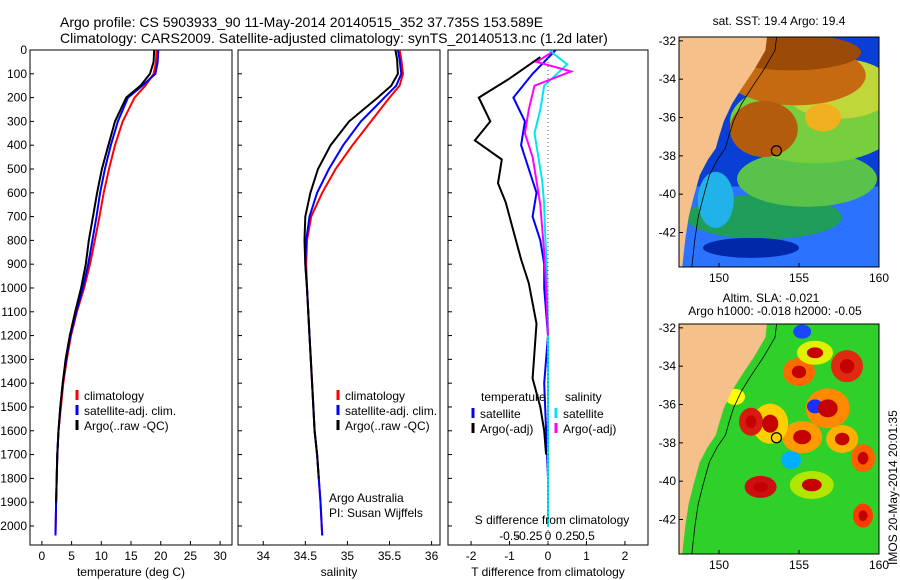 This screenshot has width=900, height=580. What do you see at coordinates (510, 255) in the screenshot?
I see `series-line-temperature-argo-adj-` at bounding box center [510, 255].